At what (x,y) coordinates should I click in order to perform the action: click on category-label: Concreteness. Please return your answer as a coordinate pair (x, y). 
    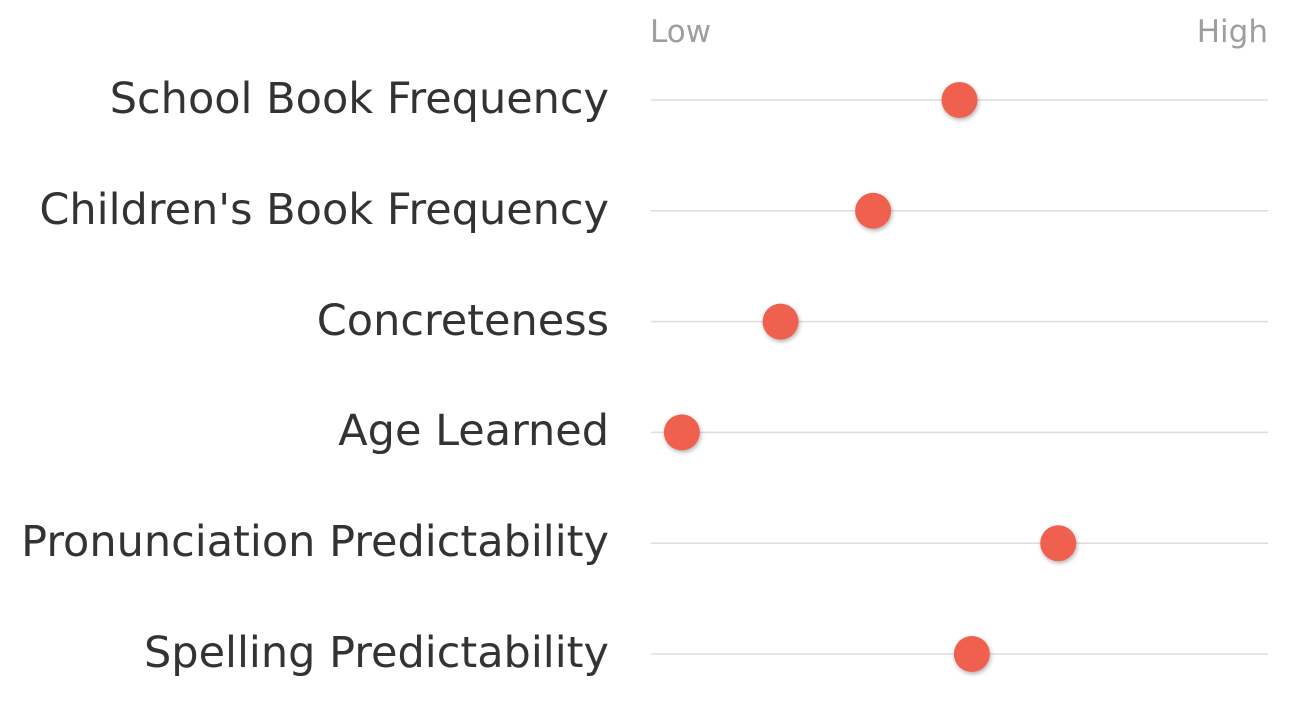
    Looking at the image, I should click on (462, 320).